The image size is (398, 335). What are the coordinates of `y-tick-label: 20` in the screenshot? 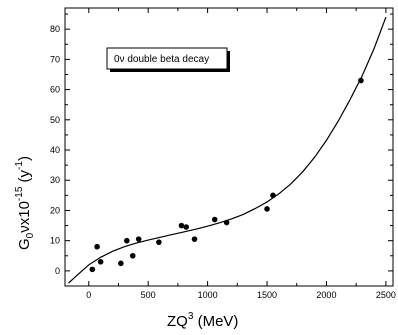 It's located at (55, 210).